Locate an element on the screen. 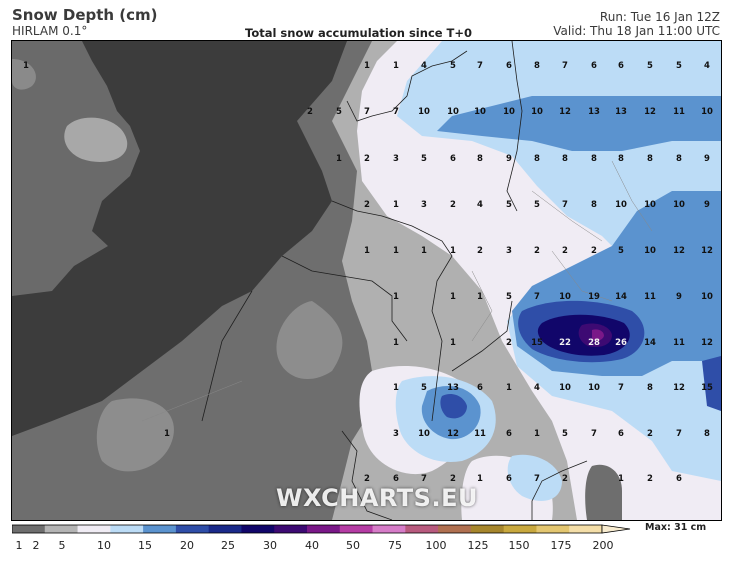 This screenshot has height=562, width=732. snow-depth-value: 14 is located at coordinates (650, 343).